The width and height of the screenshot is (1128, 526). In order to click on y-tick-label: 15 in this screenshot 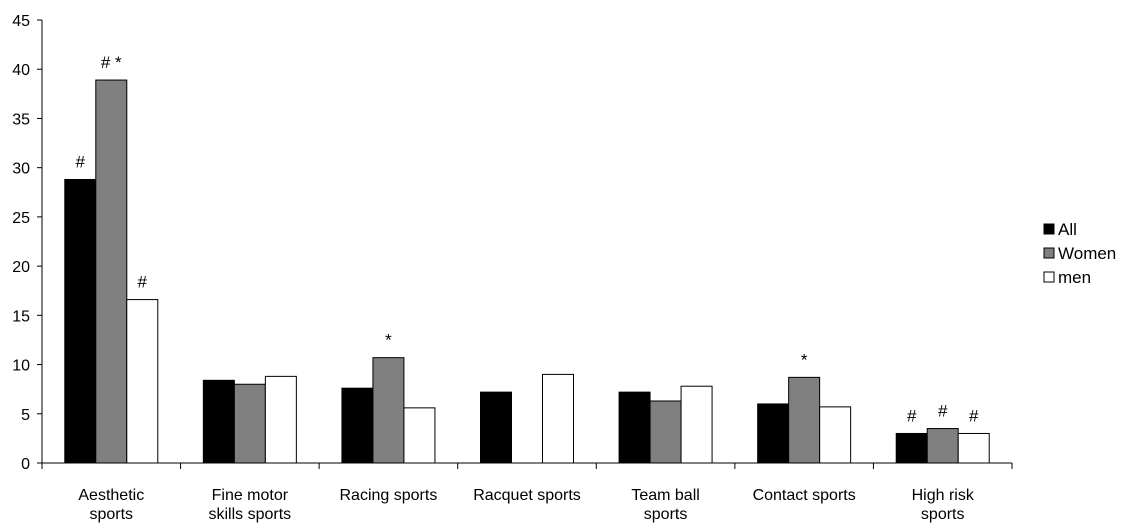, I will do `click(21, 316)`.